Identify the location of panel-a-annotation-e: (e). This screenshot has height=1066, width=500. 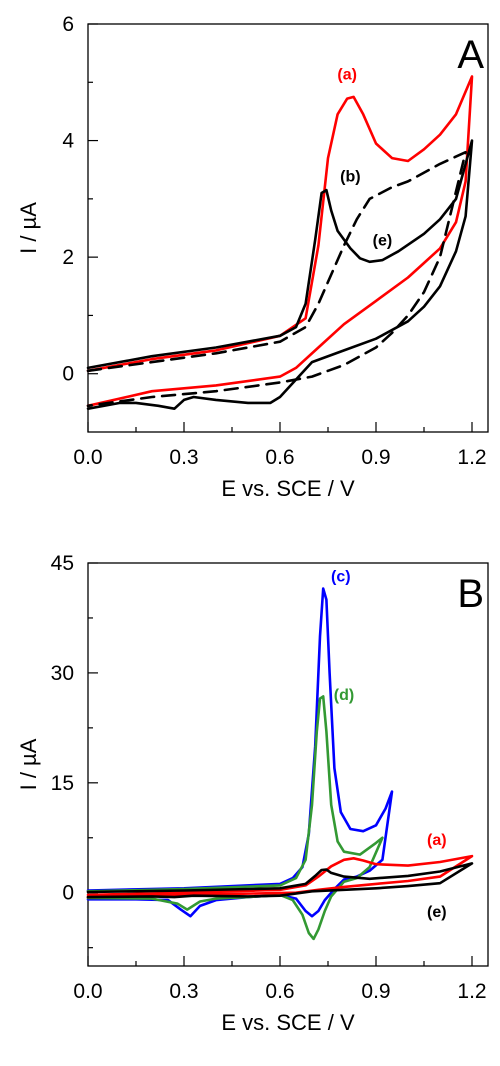
(383, 240).